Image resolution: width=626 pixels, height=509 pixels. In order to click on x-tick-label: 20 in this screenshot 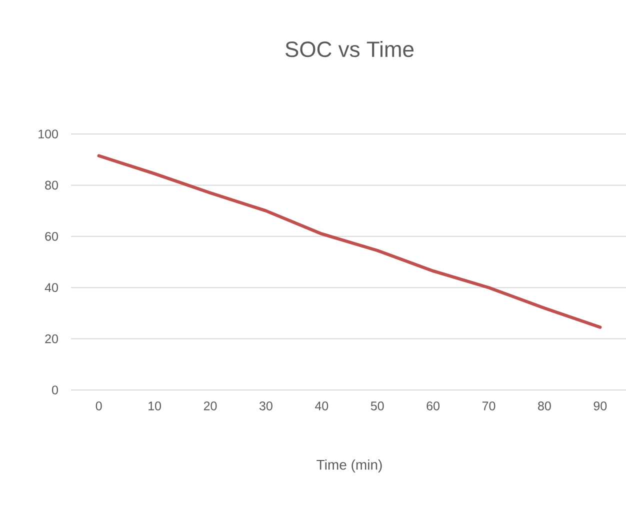, I will do `click(210, 406)`.